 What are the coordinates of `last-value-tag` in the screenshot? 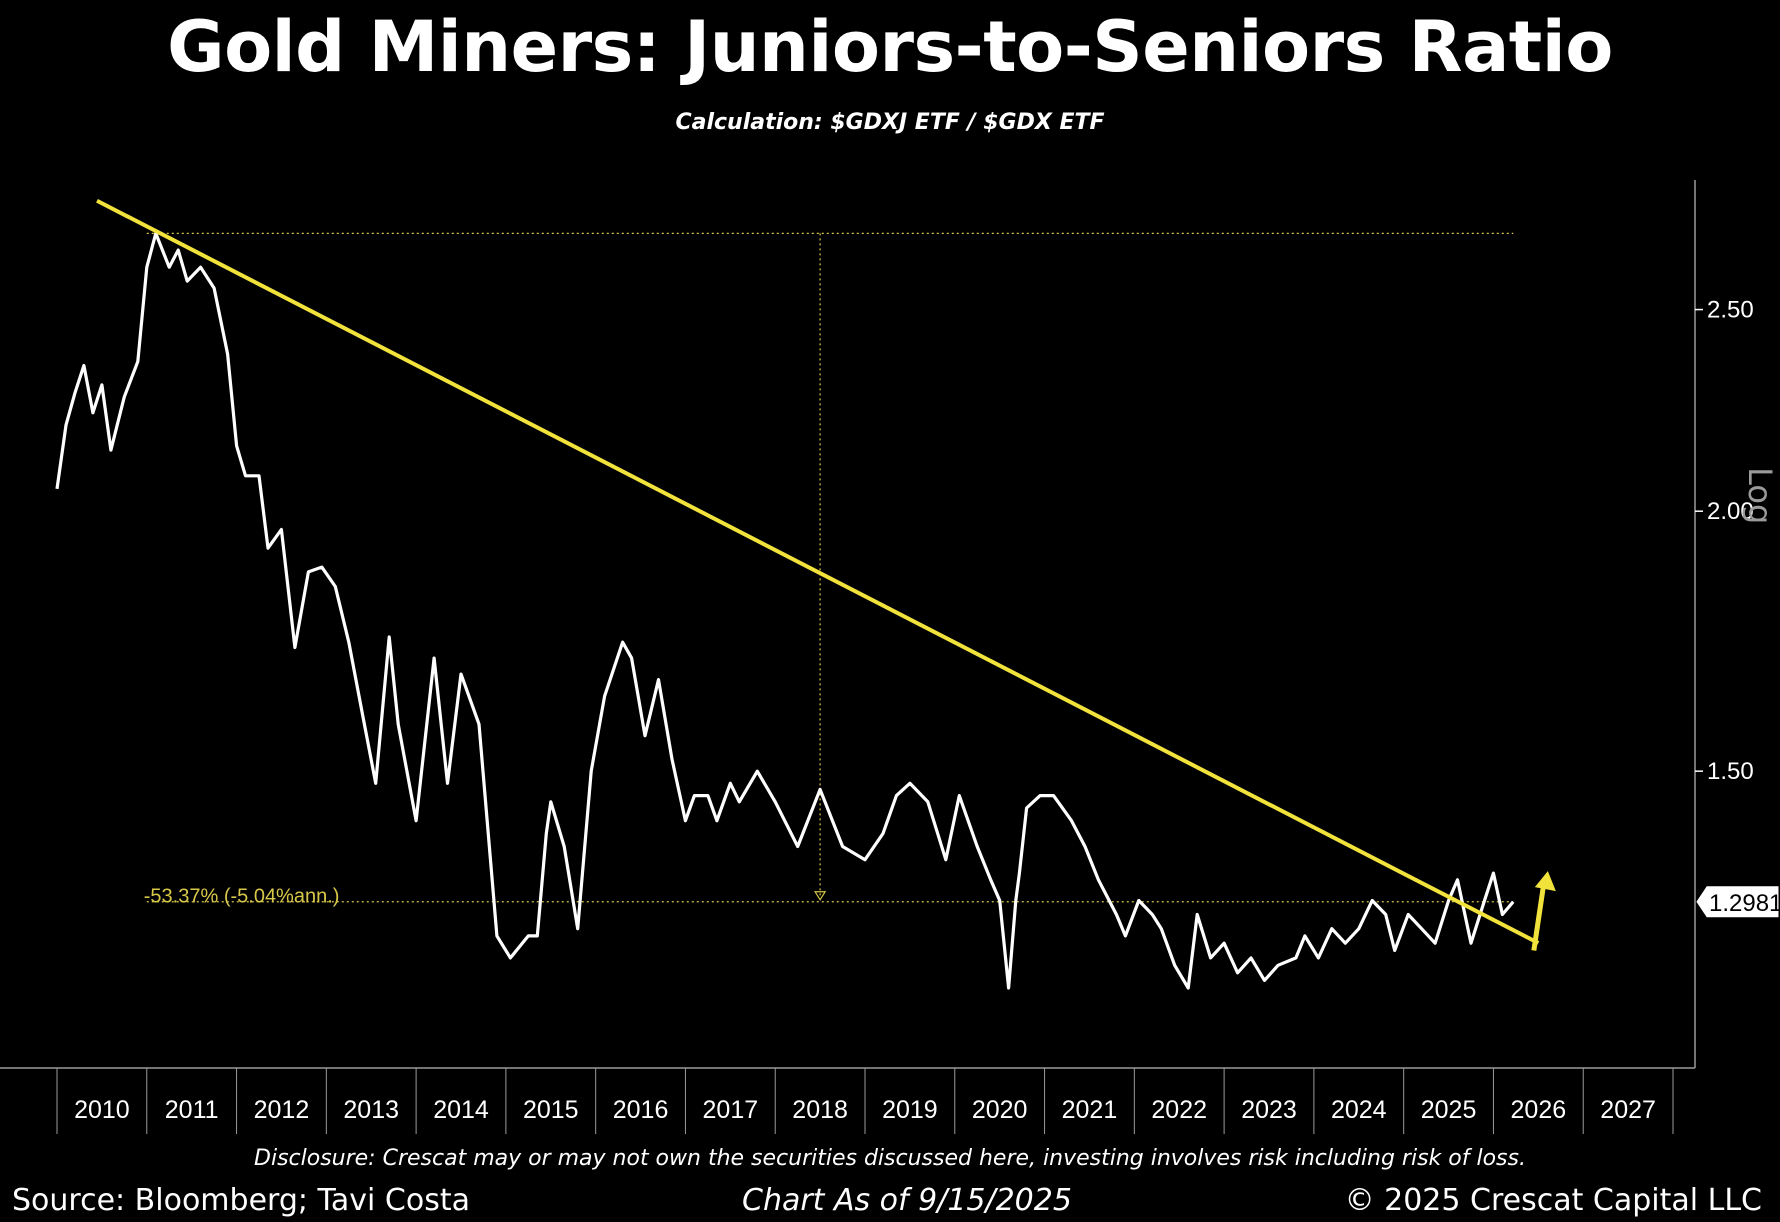 It's located at (1737, 902).